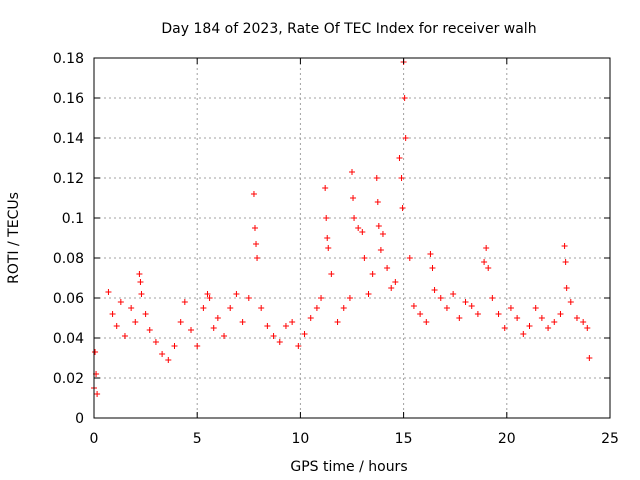  What do you see at coordinates (73, 219) in the screenshot?
I see `y-tick-label: 0.1` at bounding box center [73, 219].